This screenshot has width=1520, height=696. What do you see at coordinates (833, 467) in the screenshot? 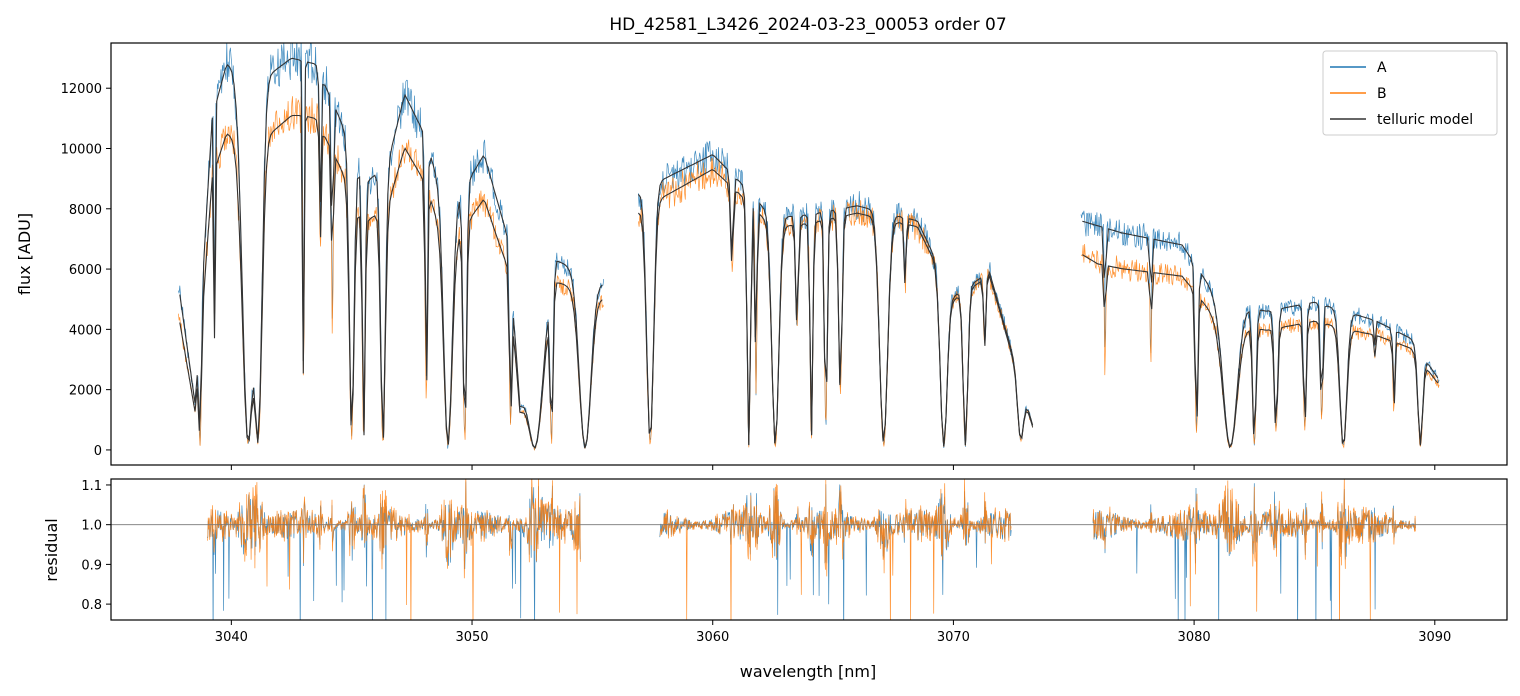
I see `flux-x-ticks` at bounding box center [833, 467].